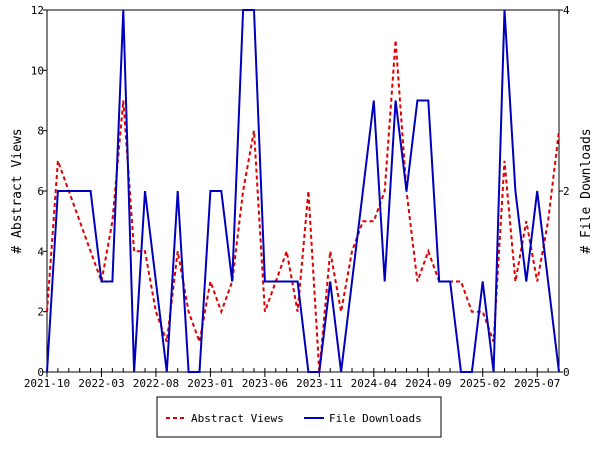 This screenshot has width=600, height=454. Describe the element at coordinates (101, 383) in the screenshot. I see `x-tick-label: 2022-03` at that location.